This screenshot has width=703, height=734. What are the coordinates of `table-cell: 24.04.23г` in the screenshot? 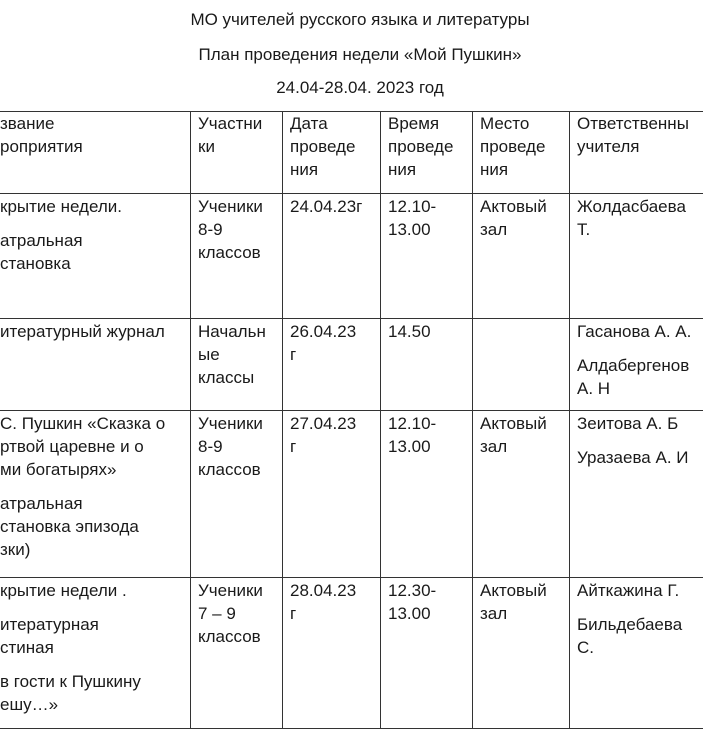 It's located at (326, 212).